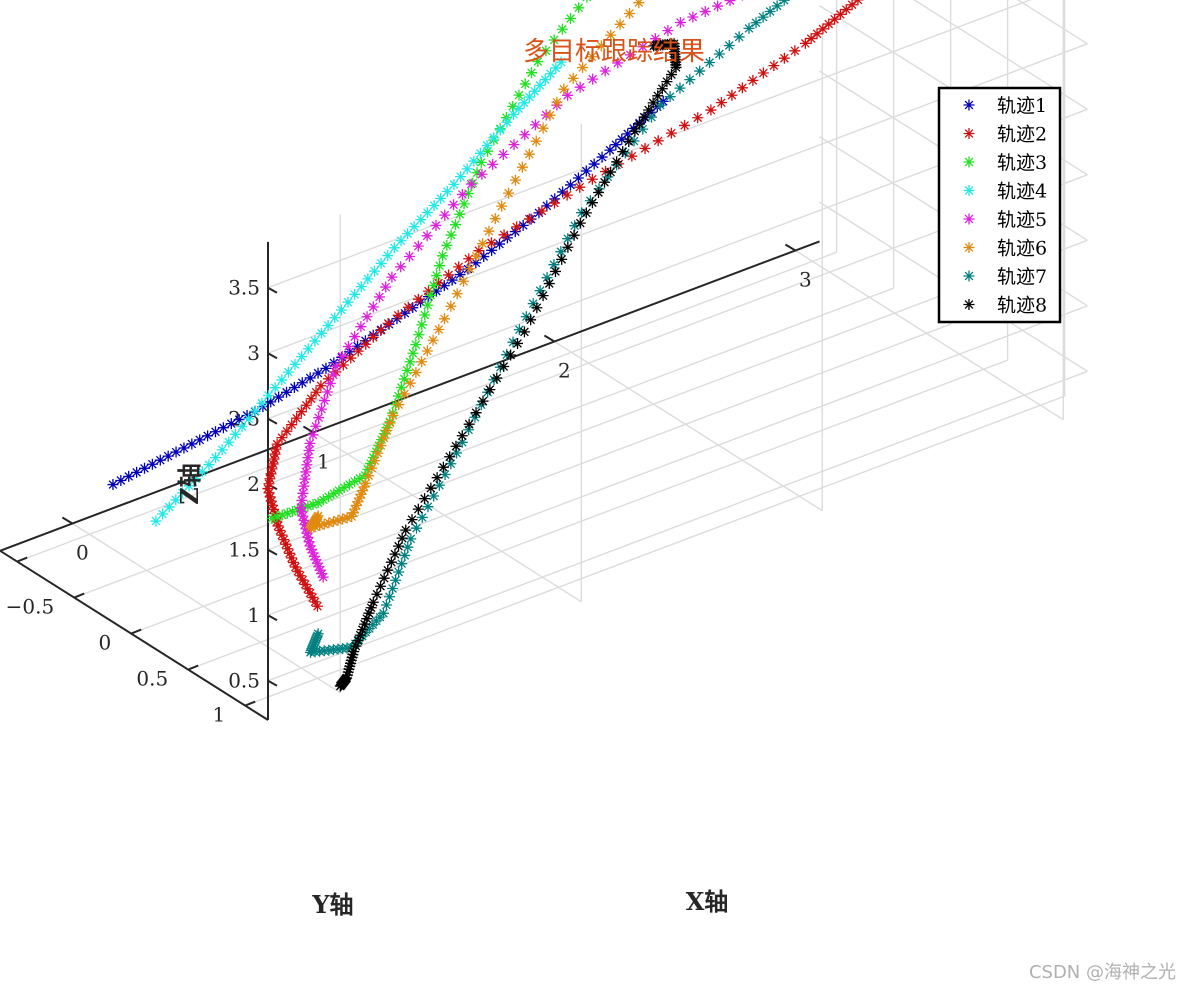 Image resolution: width=1188 pixels, height=991 pixels. Describe the element at coordinates (244, 288) in the screenshot. I see `z-tick-label: 3.5` at that location.